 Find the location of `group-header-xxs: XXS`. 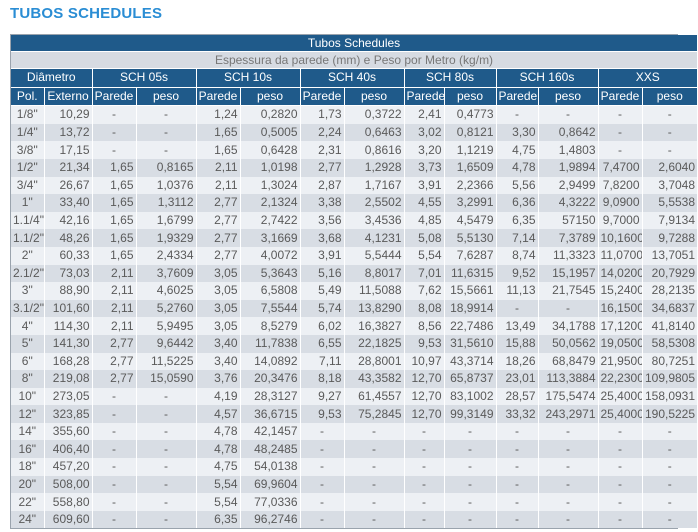

group-header-xxs: XXS is located at coordinates (648, 78).